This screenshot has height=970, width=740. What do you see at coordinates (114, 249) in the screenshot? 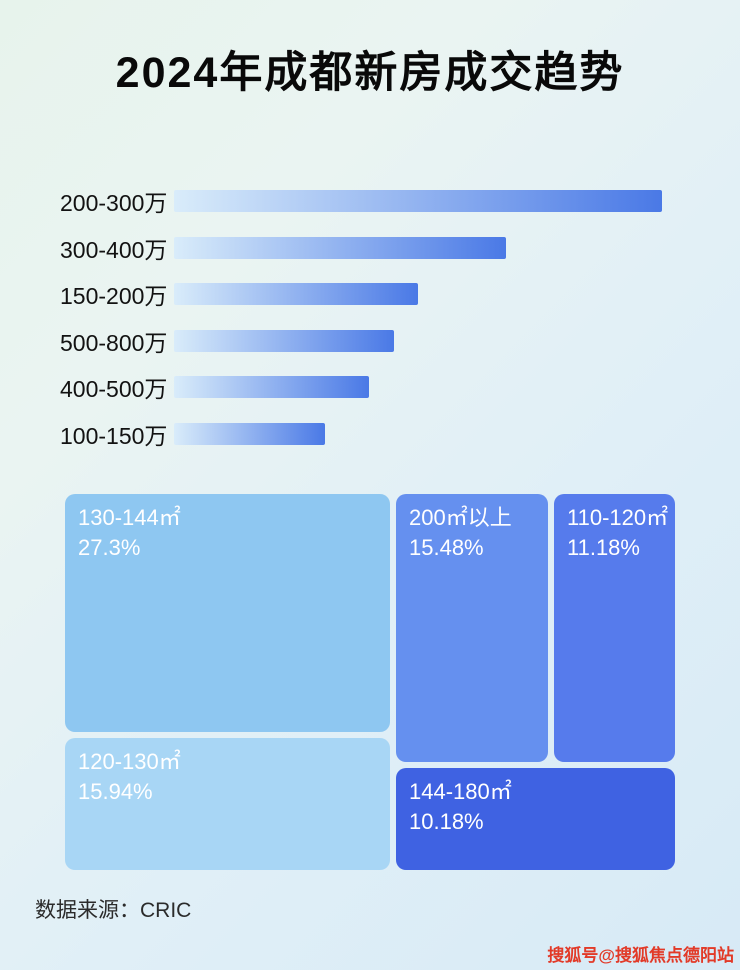
I see `bar-label: 300-400万` at bounding box center [114, 249].